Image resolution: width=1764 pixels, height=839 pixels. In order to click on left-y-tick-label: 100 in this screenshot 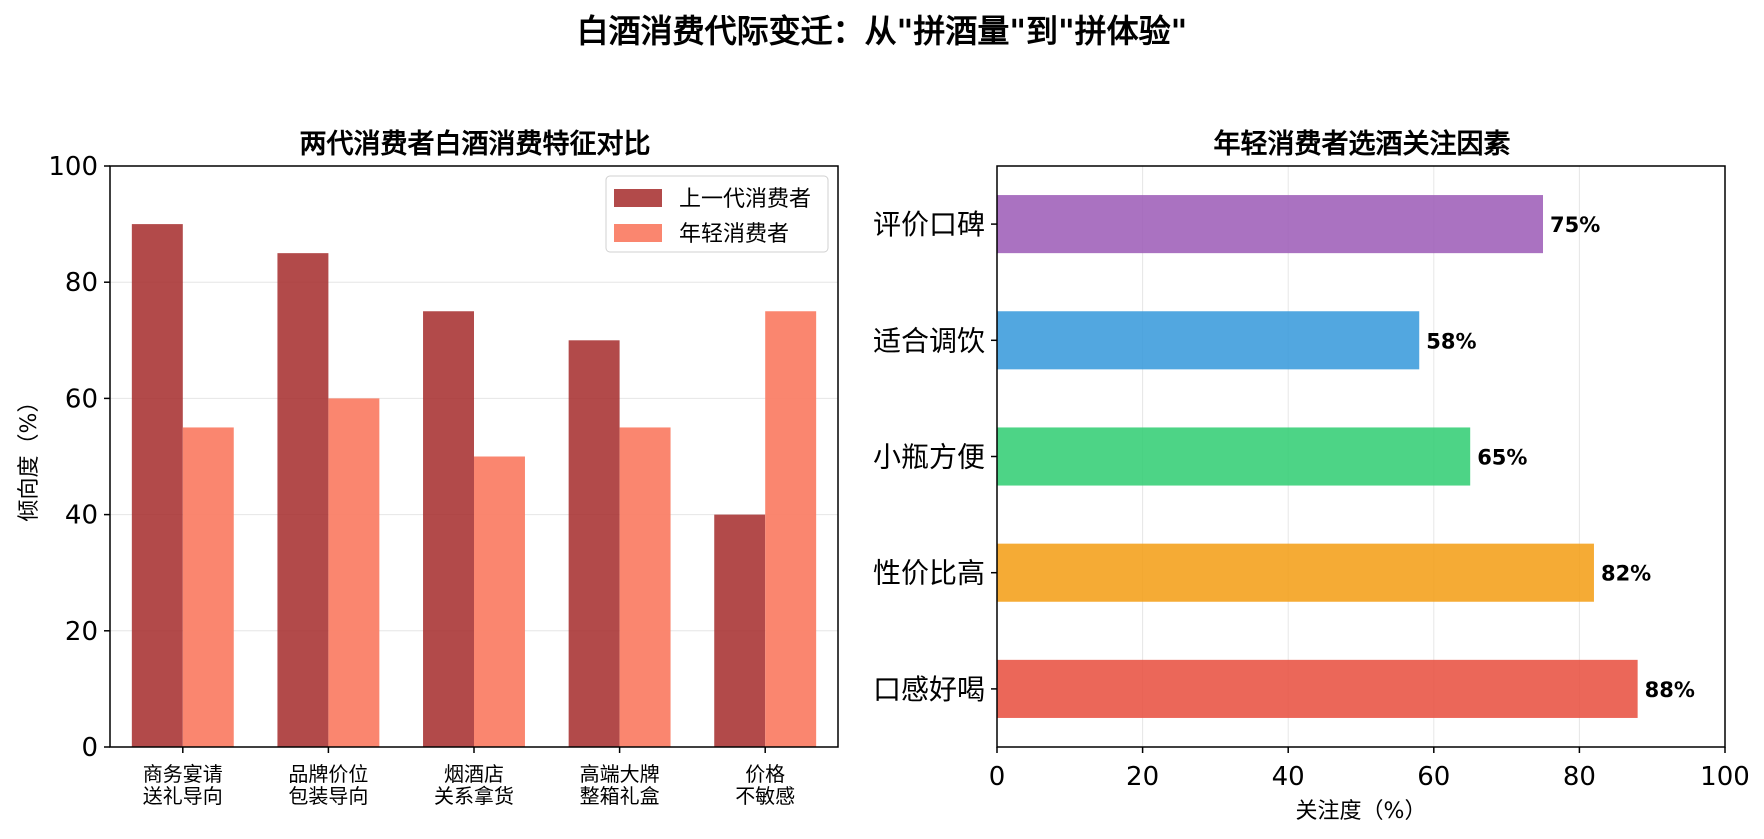, I will do `click(73, 167)`.